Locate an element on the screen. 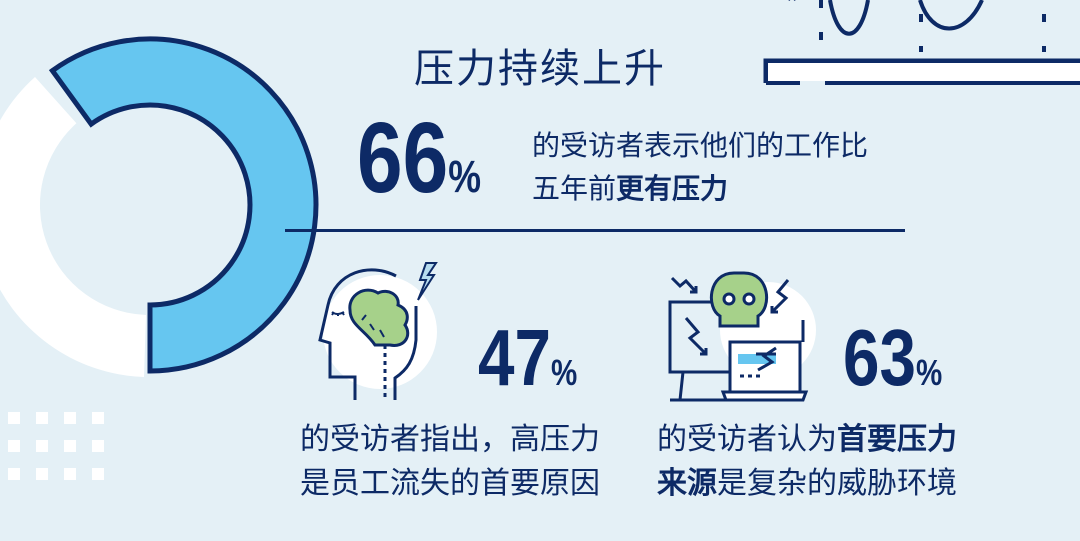 This screenshot has height=541, width=1080. main-stat-value: 66% is located at coordinates (419, 158).